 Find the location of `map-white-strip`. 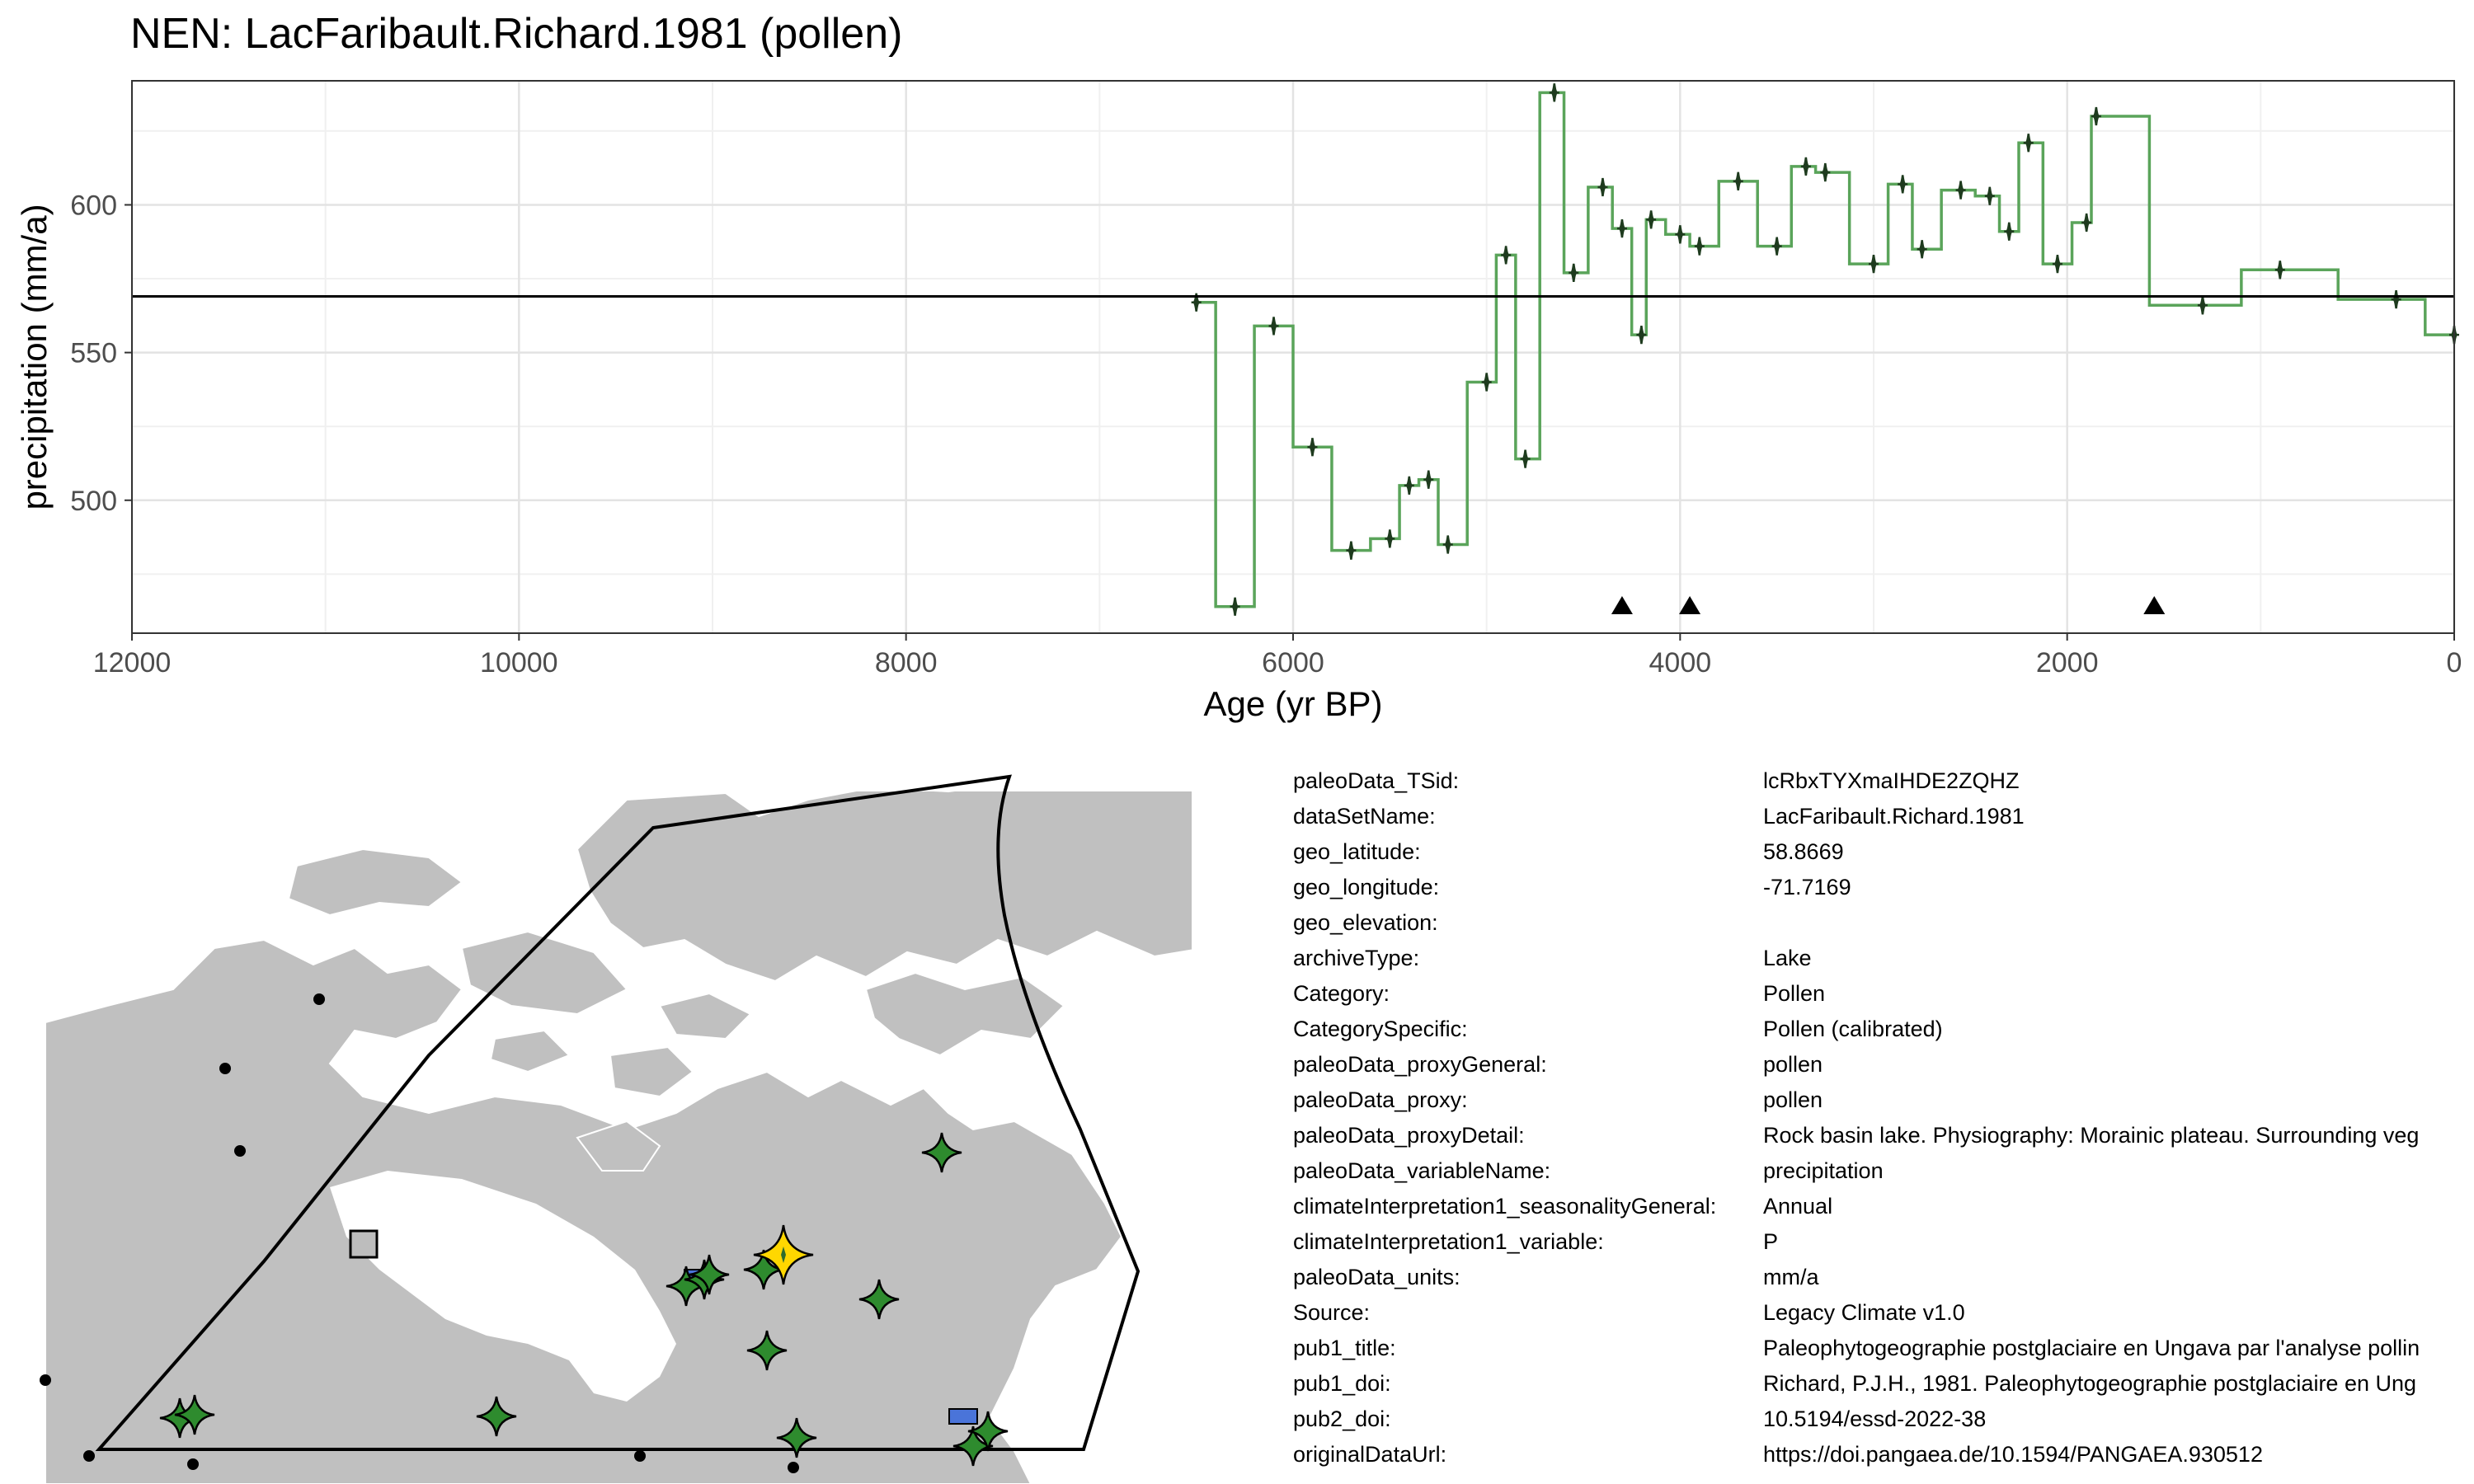

map-white-strip is located at coordinates (1198, 1113).